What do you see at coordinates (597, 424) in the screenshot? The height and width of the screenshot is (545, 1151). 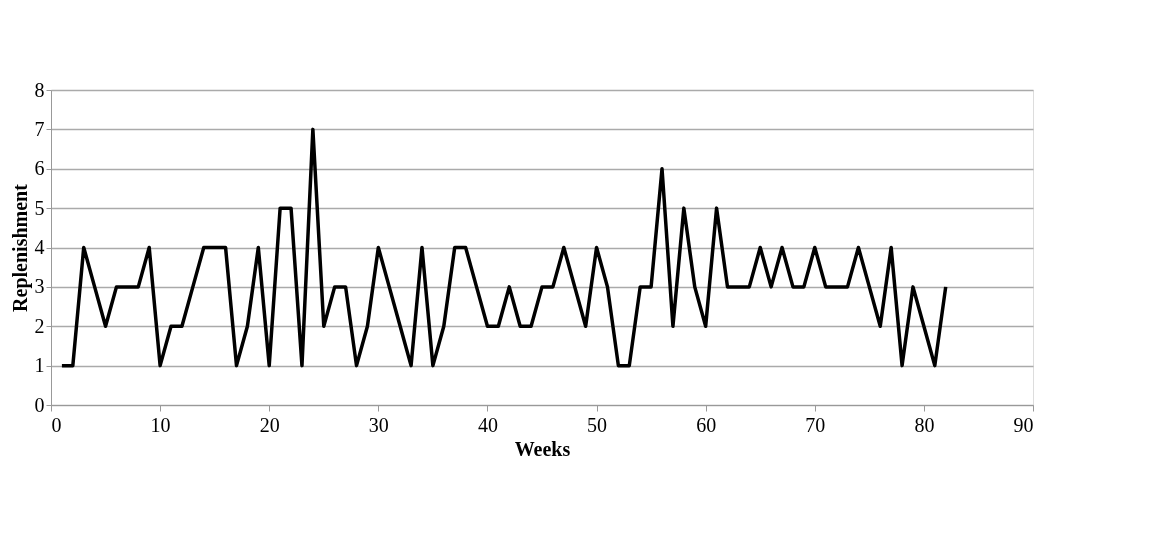 I see `x-tick-label: 50` at bounding box center [597, 424].